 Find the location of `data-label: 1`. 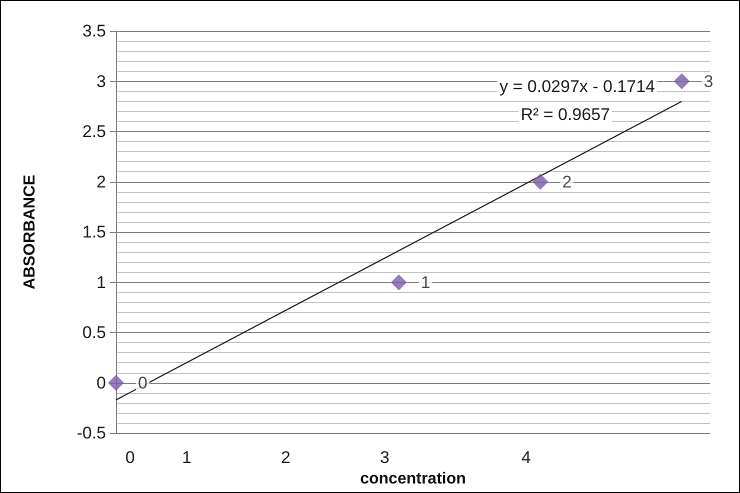

data-label: 1 is located at coordinates (425, 282).